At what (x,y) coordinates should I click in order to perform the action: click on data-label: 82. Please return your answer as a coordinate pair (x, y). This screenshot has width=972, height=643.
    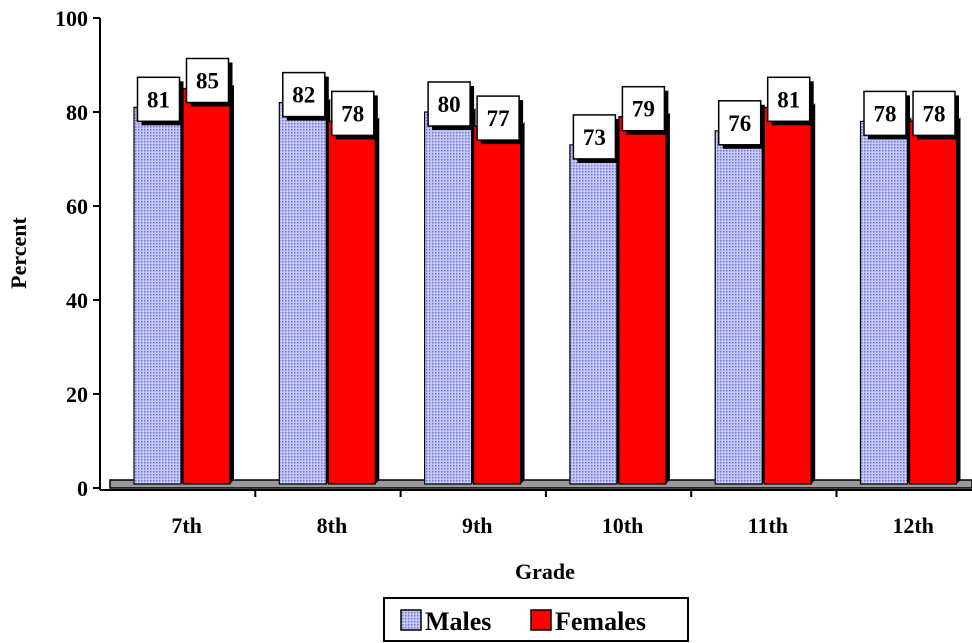
    Looking at the image, I should click on (303, 95).